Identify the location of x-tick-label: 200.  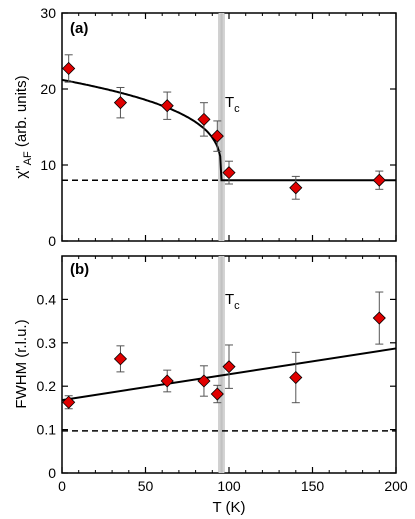
(396, 486).